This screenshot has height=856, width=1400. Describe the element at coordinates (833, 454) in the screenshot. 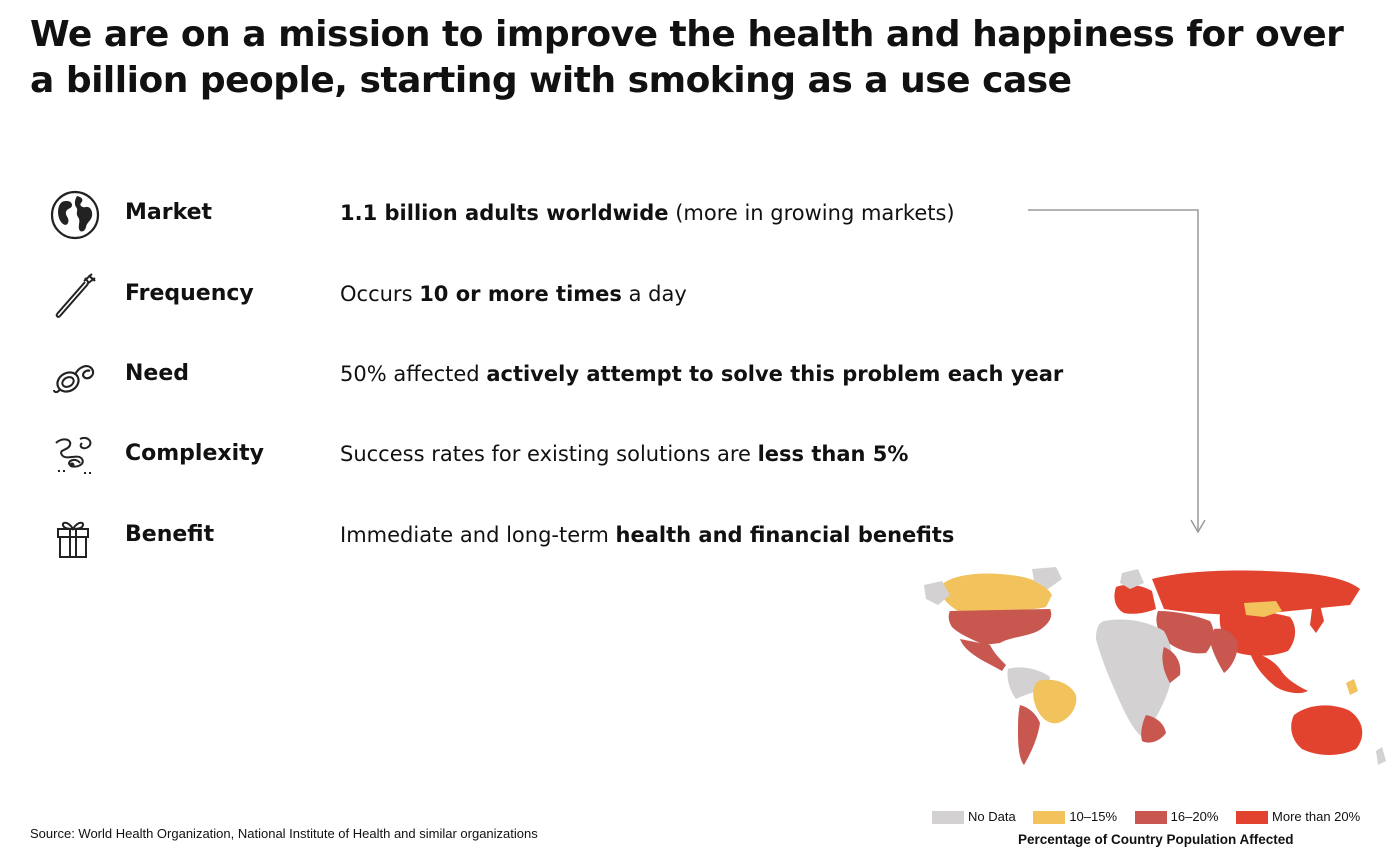

I see `desc-emphasis: less than 5%` at that location.